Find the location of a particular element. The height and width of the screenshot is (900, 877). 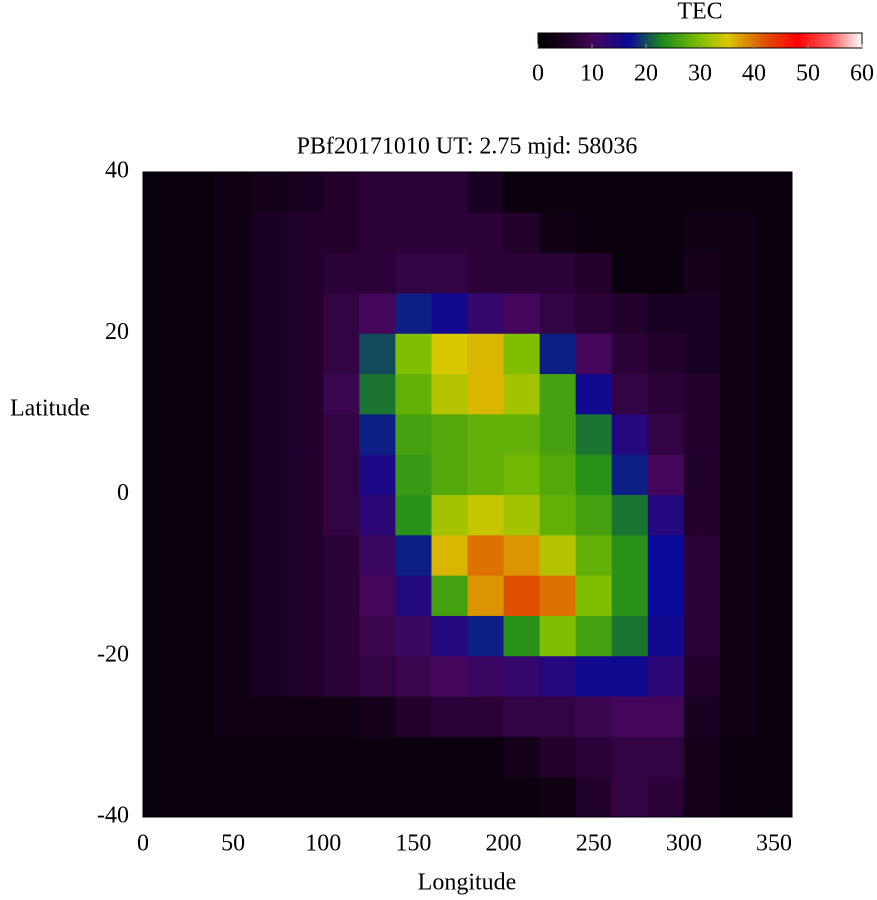

x-axis-label: Longitude is located at coordinates (467, 883).